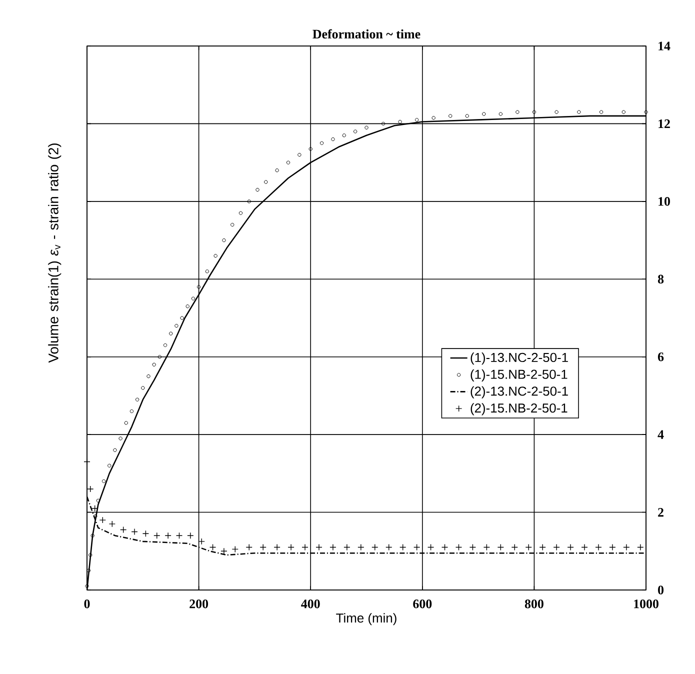  What do you see at coordinates (661, 590) in the screenshot?
I see `y-tick-label: 0` at bounding box center [661, 590].